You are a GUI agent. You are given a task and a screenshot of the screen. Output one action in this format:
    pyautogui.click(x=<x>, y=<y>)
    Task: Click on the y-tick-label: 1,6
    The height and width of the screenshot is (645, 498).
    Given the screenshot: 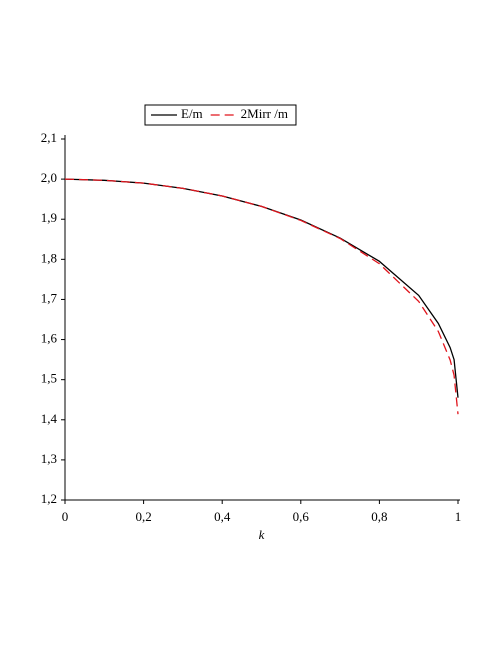 What is the action you would take?
    pyautogui.click(x=49, y=338)
    